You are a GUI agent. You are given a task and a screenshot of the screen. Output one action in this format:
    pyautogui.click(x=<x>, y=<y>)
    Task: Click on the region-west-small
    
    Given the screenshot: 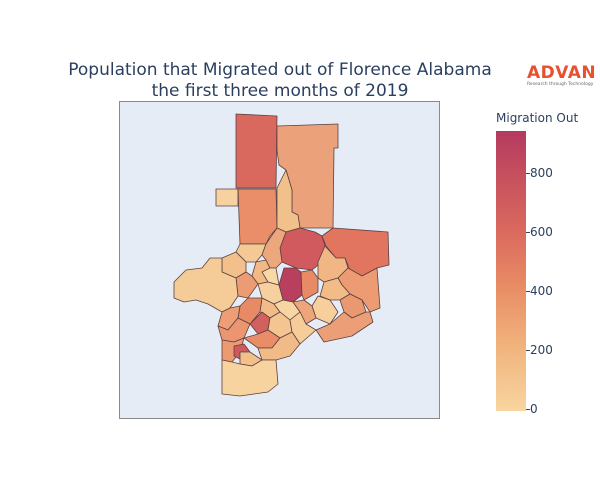 What is the action you would take?
    pyautogui.click(x=227, y=197)
    